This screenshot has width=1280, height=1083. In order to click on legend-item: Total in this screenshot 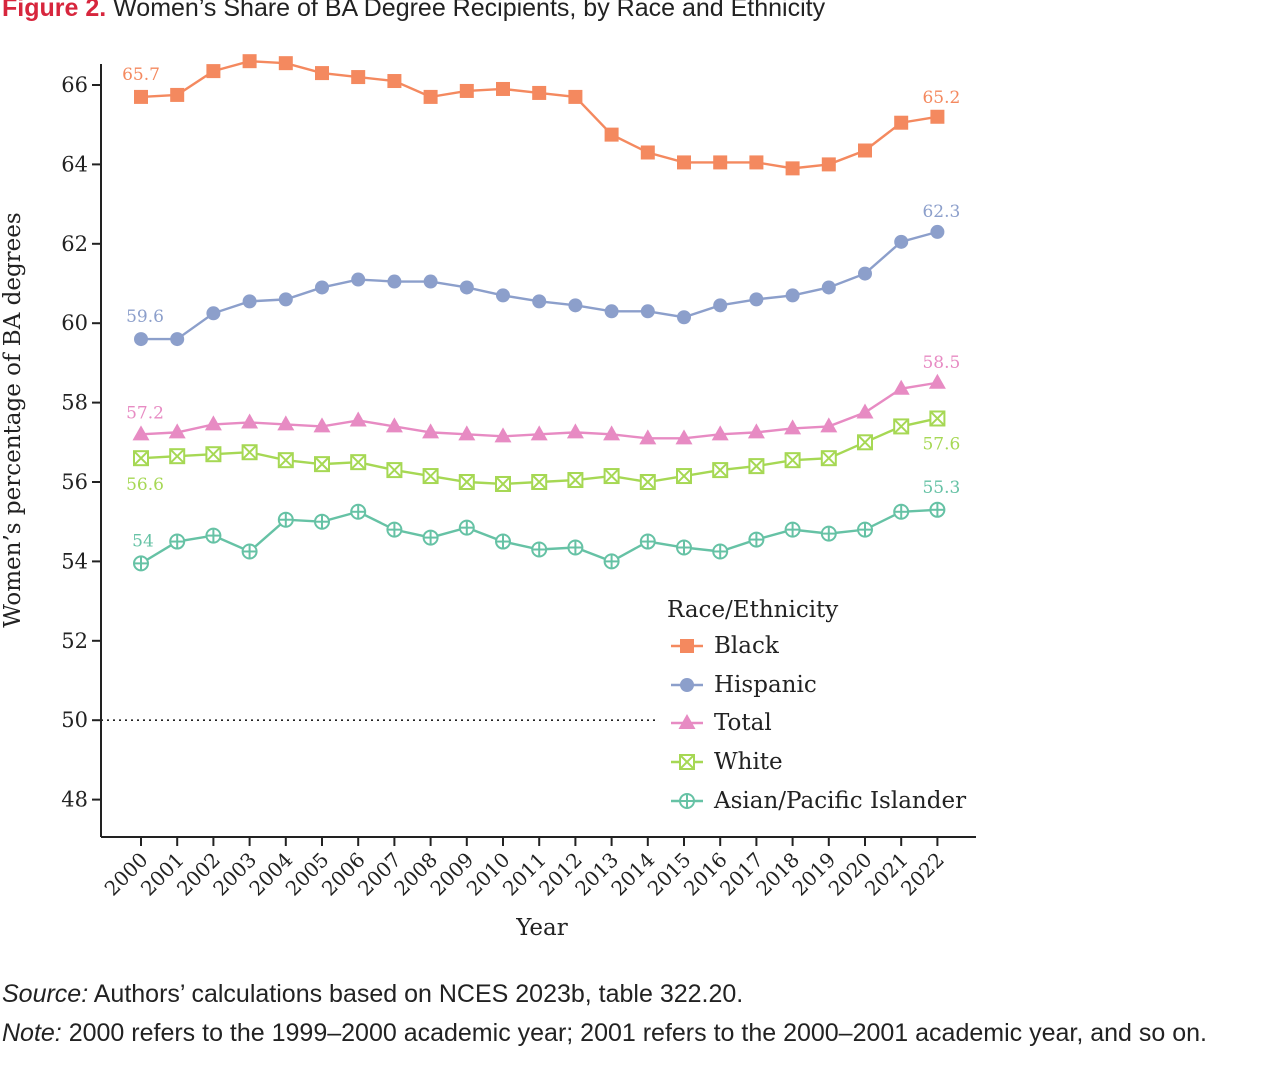, I will do `click(721, 723)`.